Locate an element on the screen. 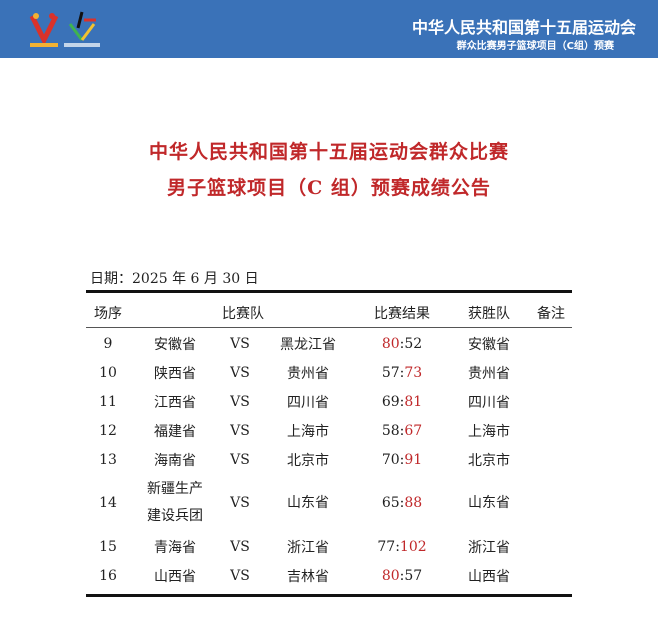 The height and width of the screenshot is (630, 658). order: 9 is located at coordinates (108, 343).